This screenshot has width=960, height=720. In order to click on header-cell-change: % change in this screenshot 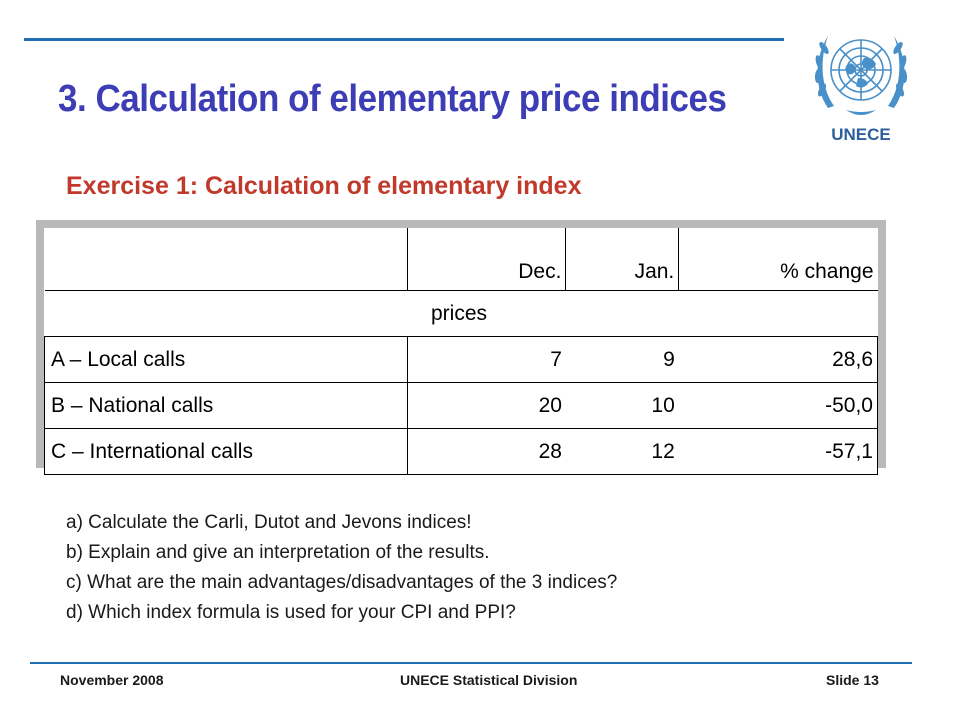, I will do `click(778, 259)`.